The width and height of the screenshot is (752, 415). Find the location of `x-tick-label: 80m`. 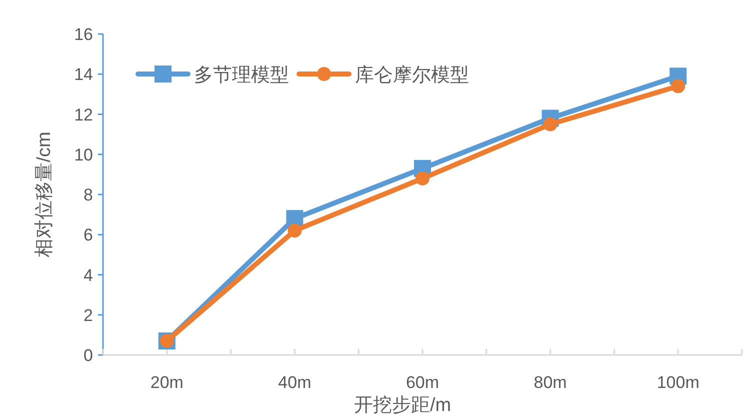

x-tick-label: 80m is located at coordinates (550, 382).